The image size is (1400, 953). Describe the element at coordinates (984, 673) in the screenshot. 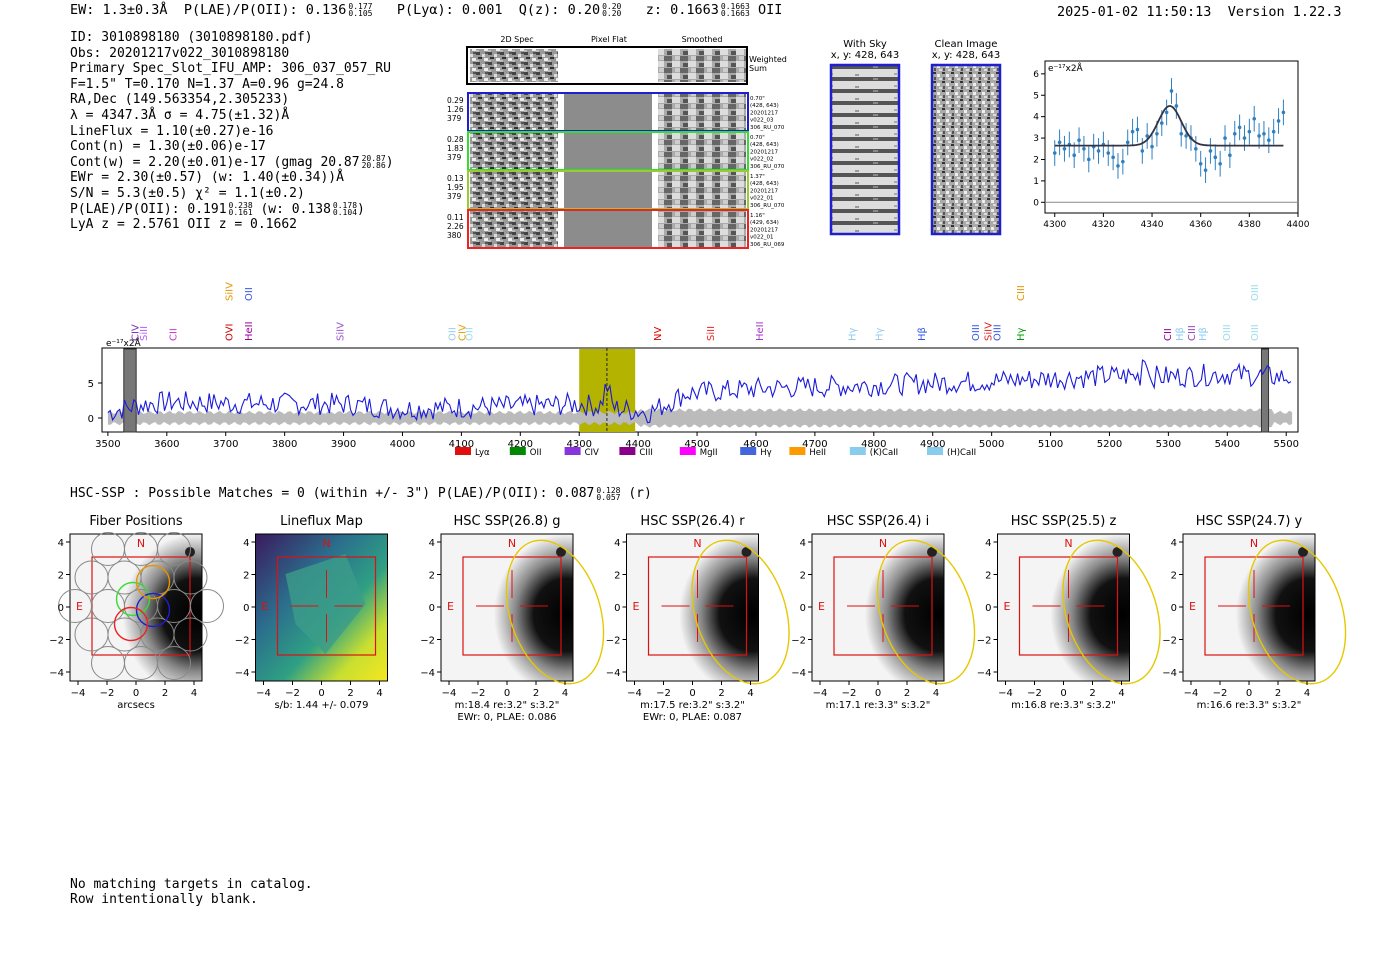

I see `ytick-label-5-4: −4` at that location.